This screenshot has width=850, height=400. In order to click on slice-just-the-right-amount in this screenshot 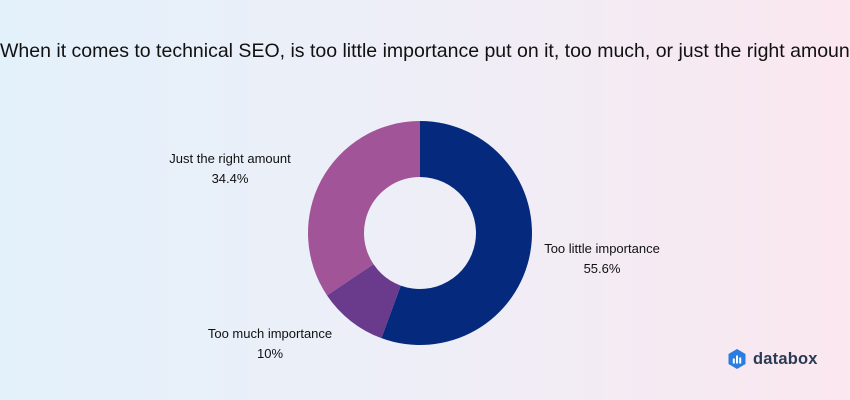, I will do `click(364, 208)`.